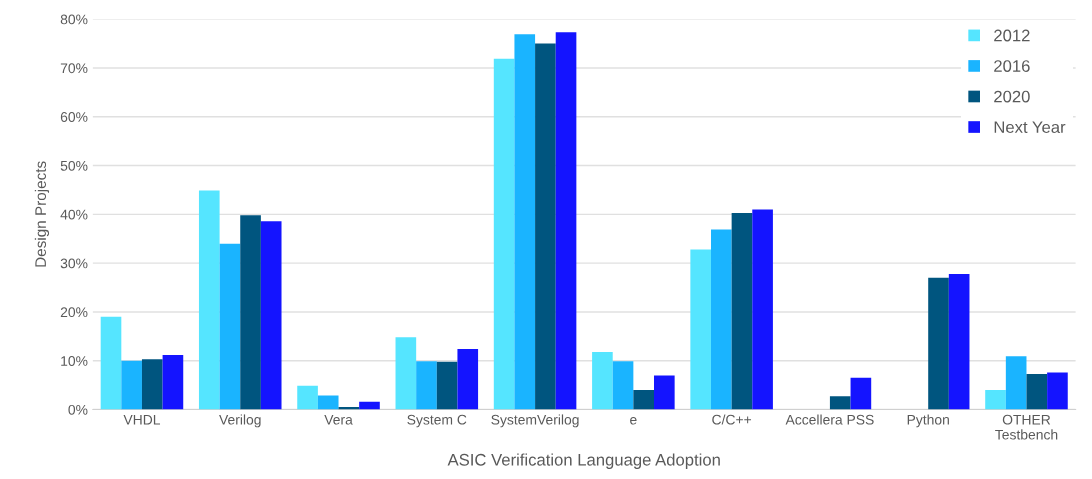 This screenshot has height=479, width=1092. What do you see at coordinates (142, 419) in the screenshot?
I see `x-tick-label: VHDL` at bounding box center [142, 419].